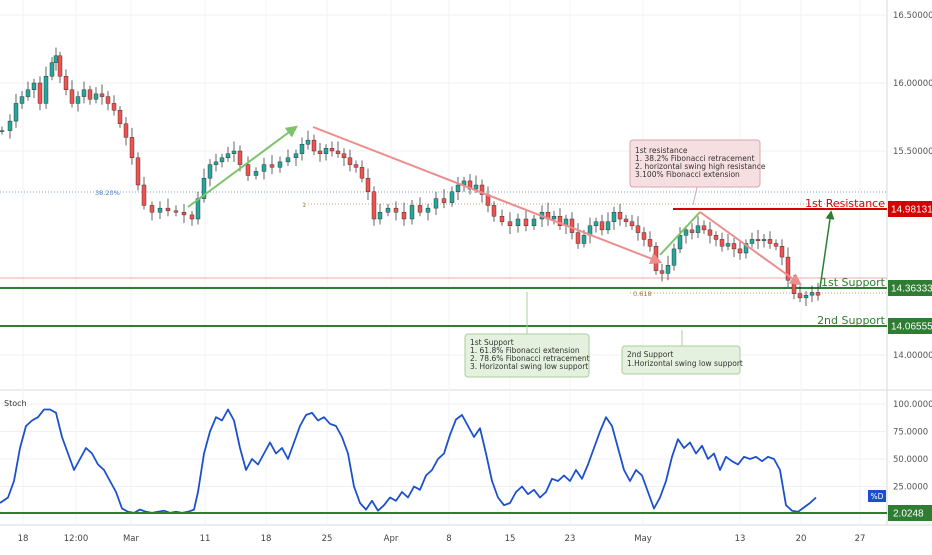  What do you see at coordinates (680, 233) in the screenshot?
I see `retrace-up-line` at bounding box center [680, 233].